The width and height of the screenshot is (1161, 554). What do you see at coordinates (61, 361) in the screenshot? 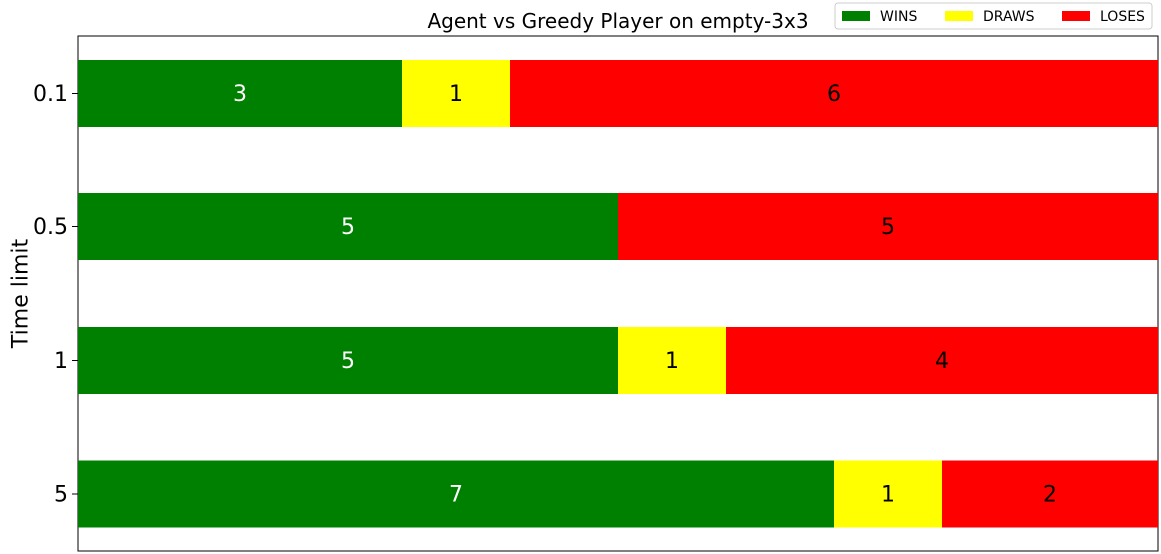
I see `y-tick-label: 1` at bounding box center [61, 361].